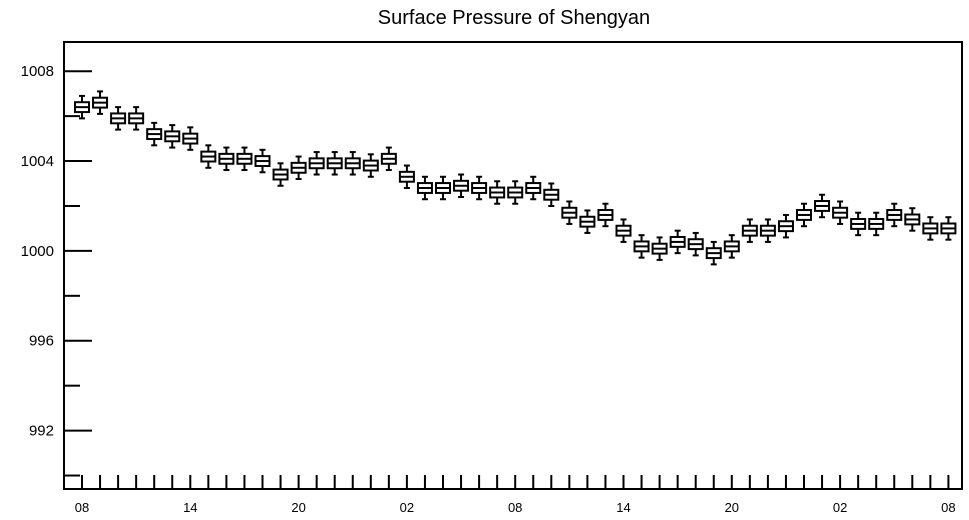 Image resolution: width=969 pixels, height=520 pixels. What do you see at coordinates (56, 270) in the screenshot?
I see `y-axis: 992 996 1000 1004 1008` at bounding box center [56, 270].